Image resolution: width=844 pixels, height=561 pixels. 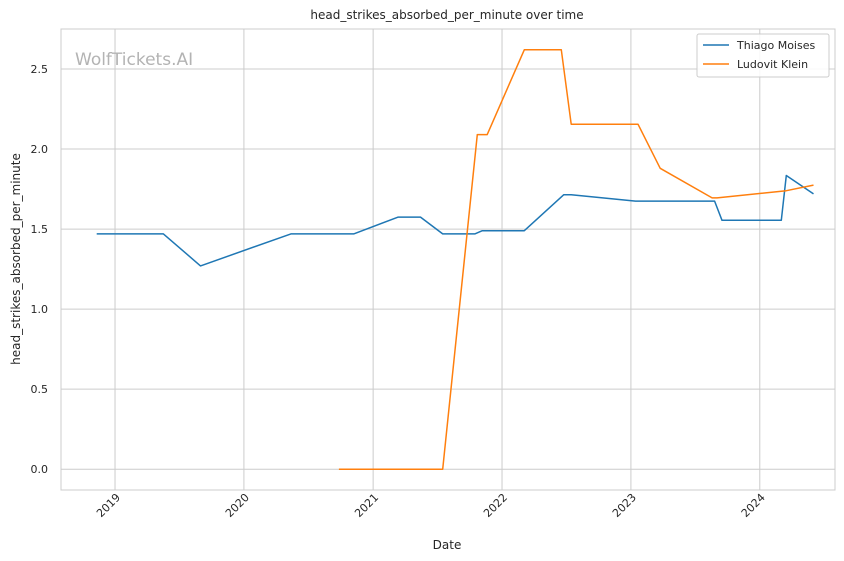 I want to click on y-tick-label: 0.5, so click(x=40, y=389).